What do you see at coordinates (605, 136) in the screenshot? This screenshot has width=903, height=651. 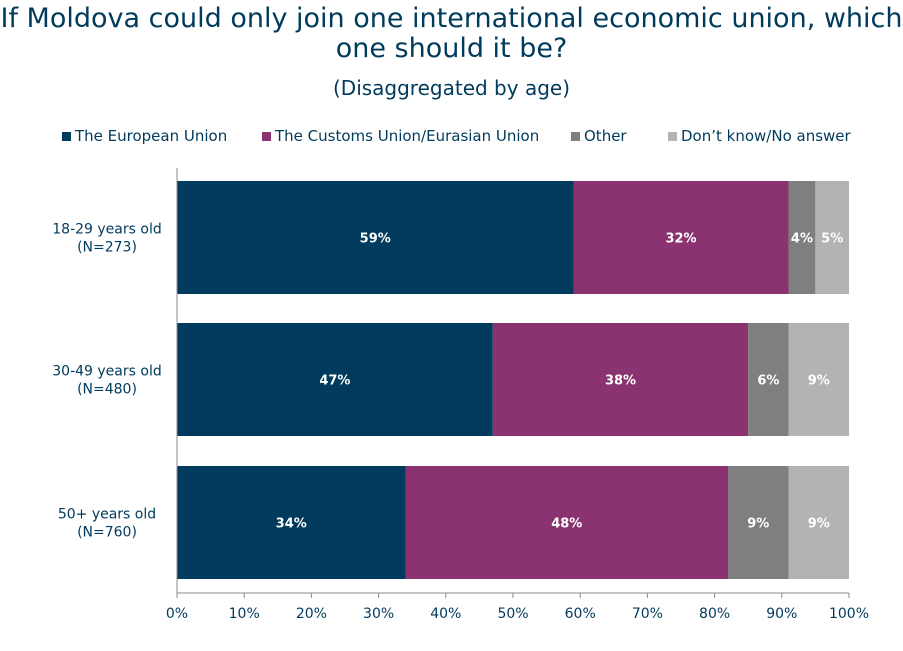 I see `legend-label-other: Other` at bounding box center [605, 136].